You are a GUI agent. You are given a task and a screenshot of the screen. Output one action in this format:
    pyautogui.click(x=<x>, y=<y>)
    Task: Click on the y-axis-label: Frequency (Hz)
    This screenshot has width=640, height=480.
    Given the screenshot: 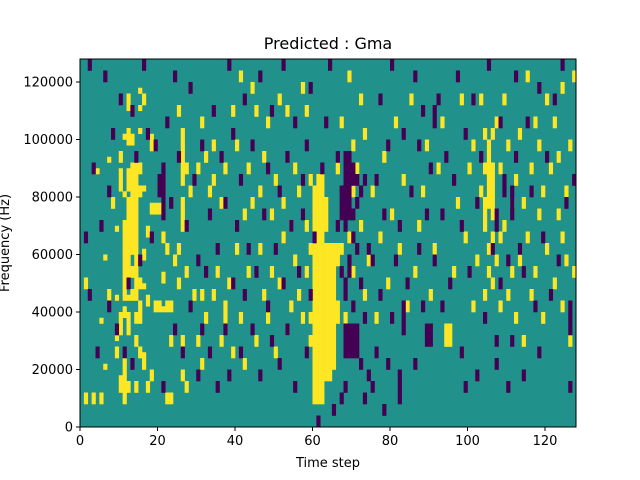 What is the action you would take?
    pyautogui.click(x=6, y=243)
    